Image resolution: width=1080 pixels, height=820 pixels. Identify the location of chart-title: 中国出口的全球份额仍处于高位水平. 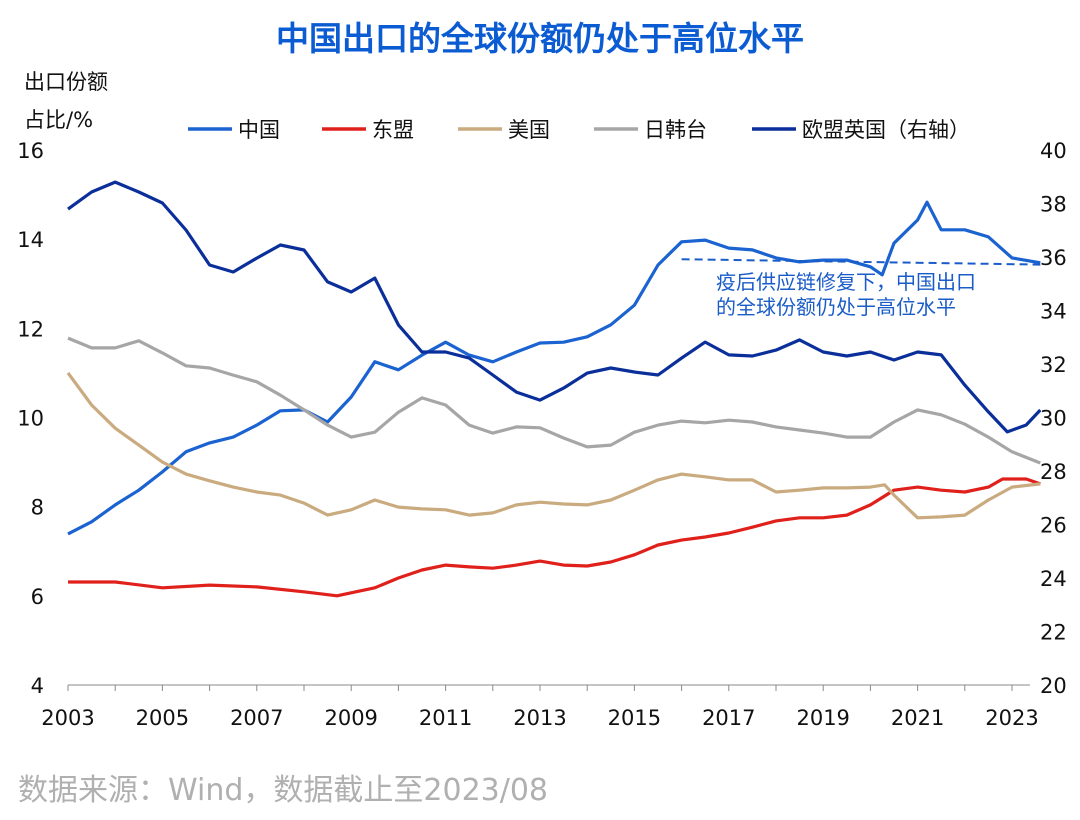
(540, 38).